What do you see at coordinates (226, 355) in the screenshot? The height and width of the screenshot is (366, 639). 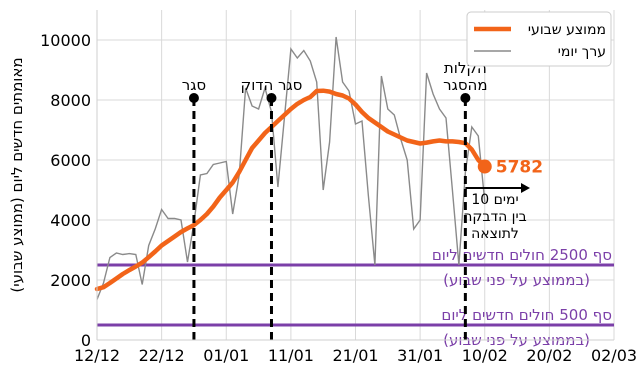 I see `x-tick-label: 01/01` at bounding box center [226, 355].